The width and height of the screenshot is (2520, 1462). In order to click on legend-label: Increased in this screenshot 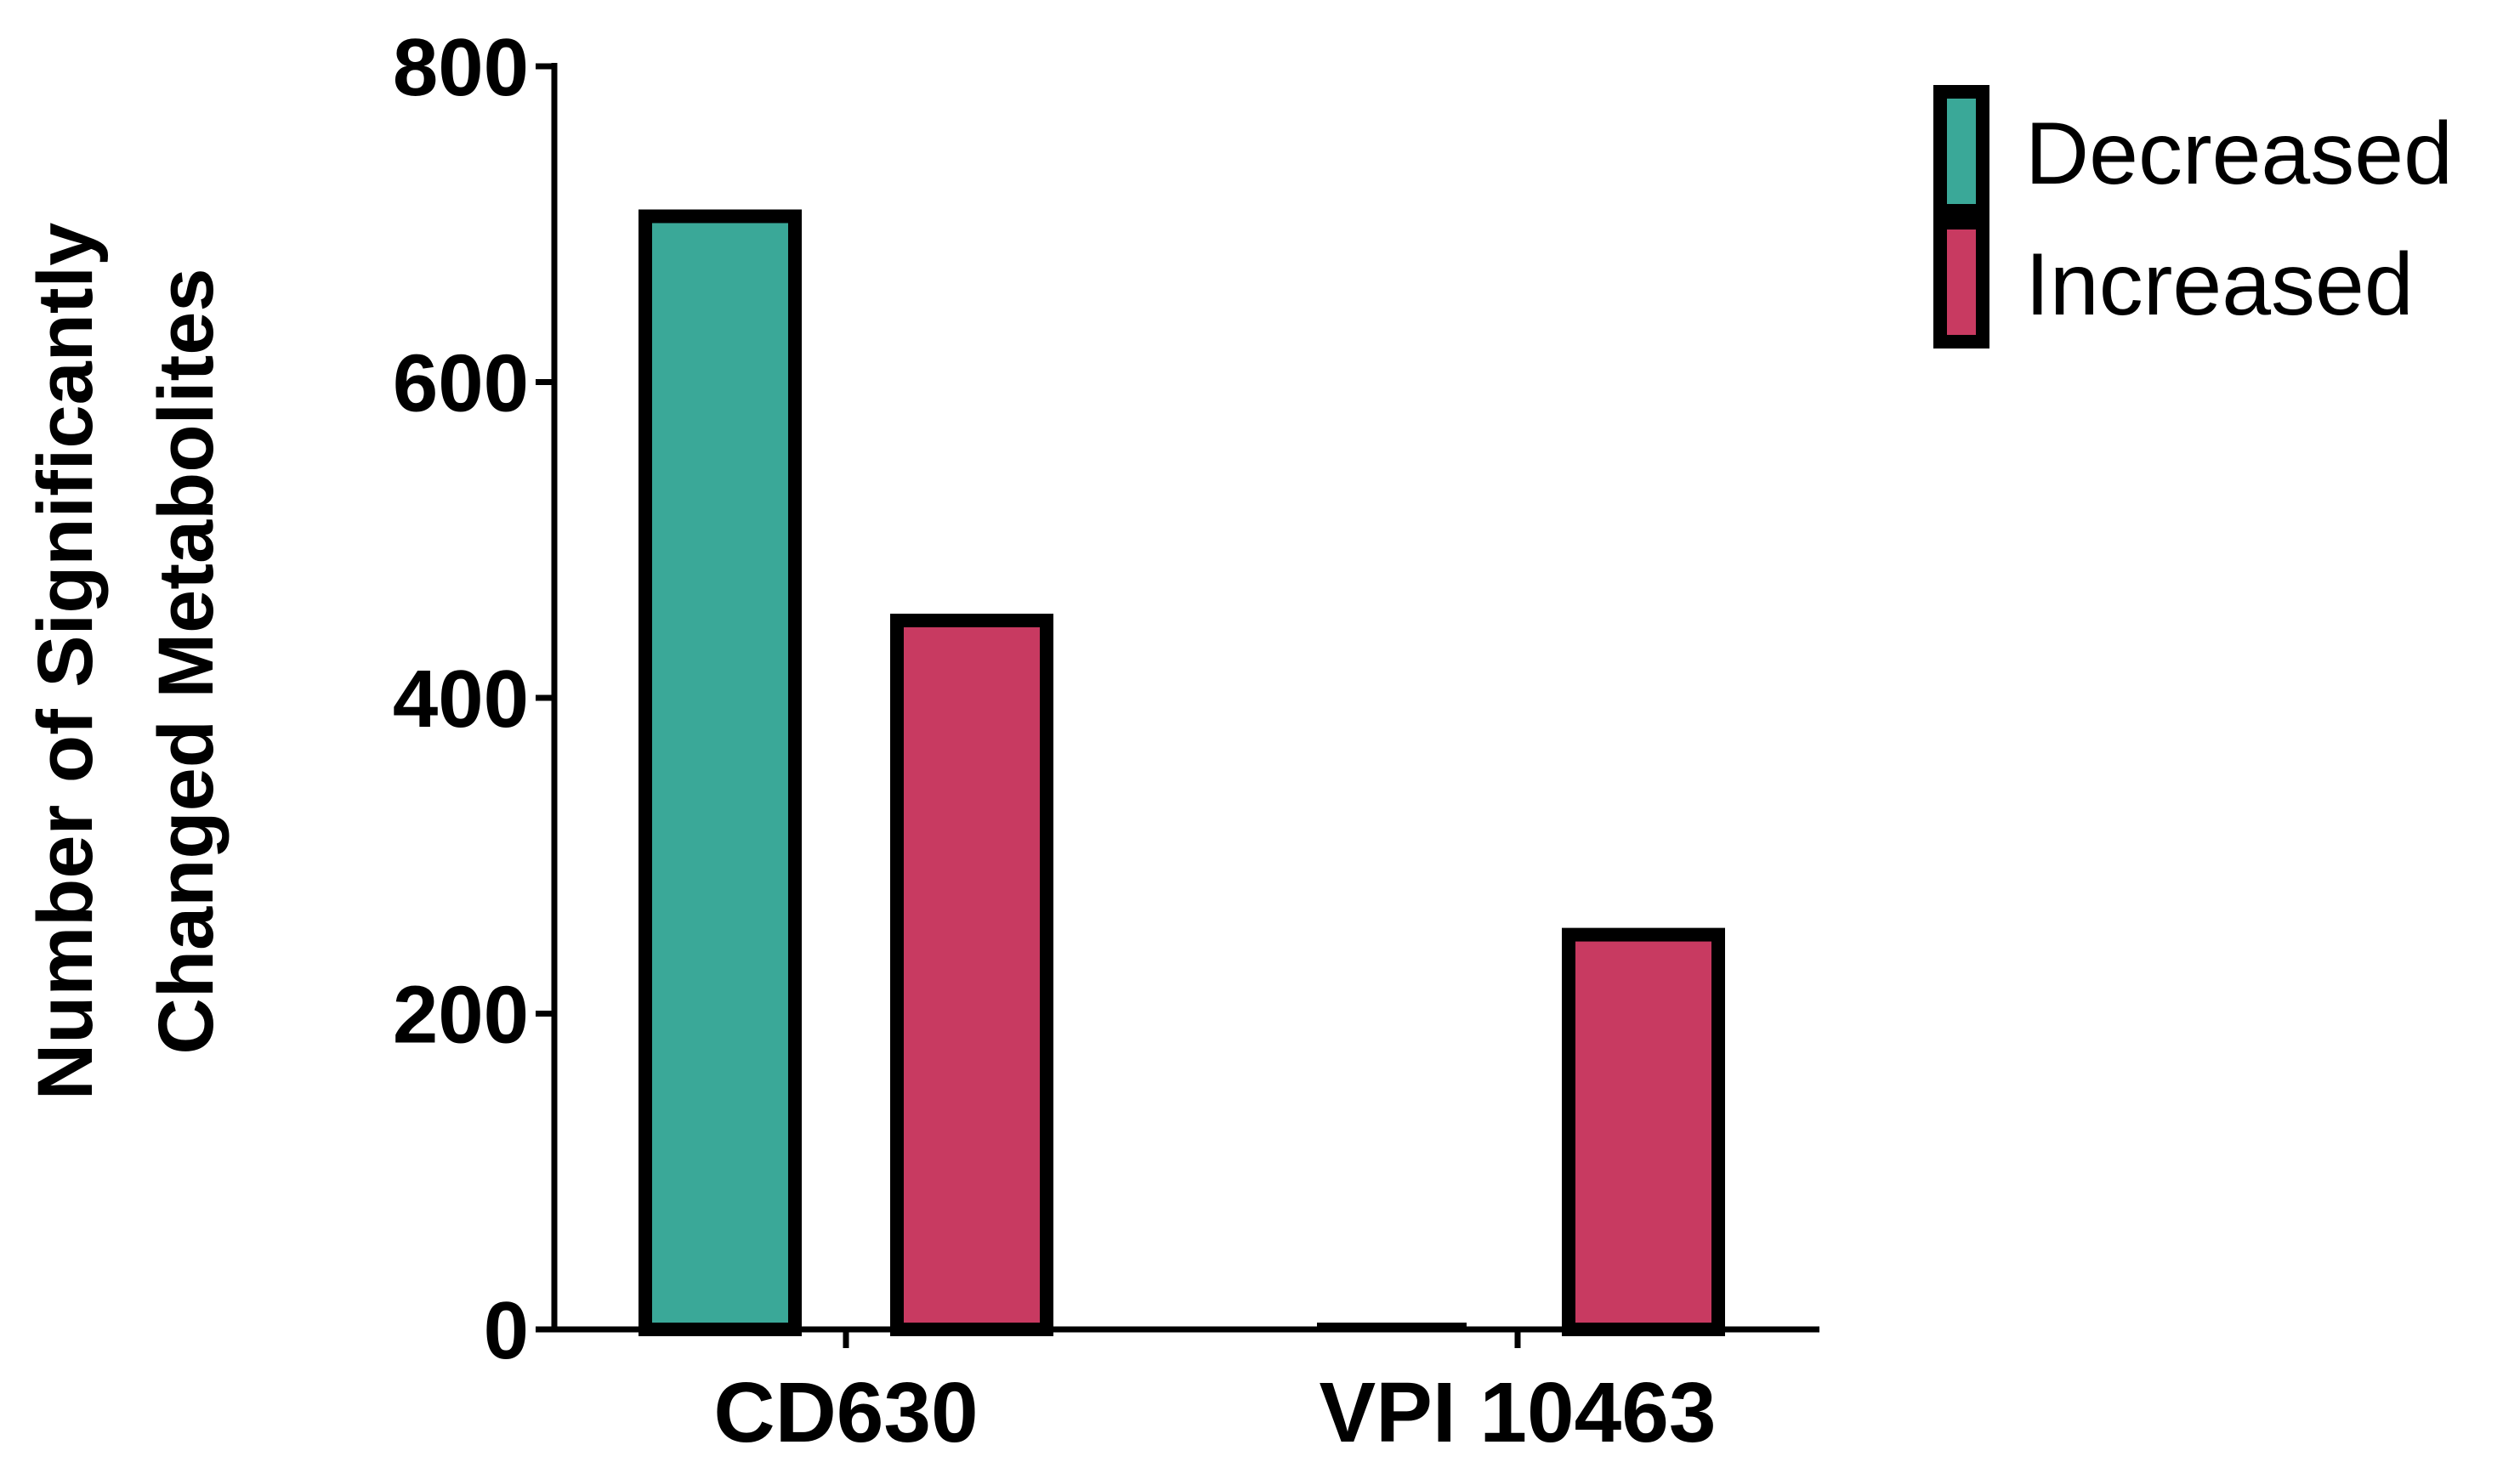, I will do `click(2219, 284)`.